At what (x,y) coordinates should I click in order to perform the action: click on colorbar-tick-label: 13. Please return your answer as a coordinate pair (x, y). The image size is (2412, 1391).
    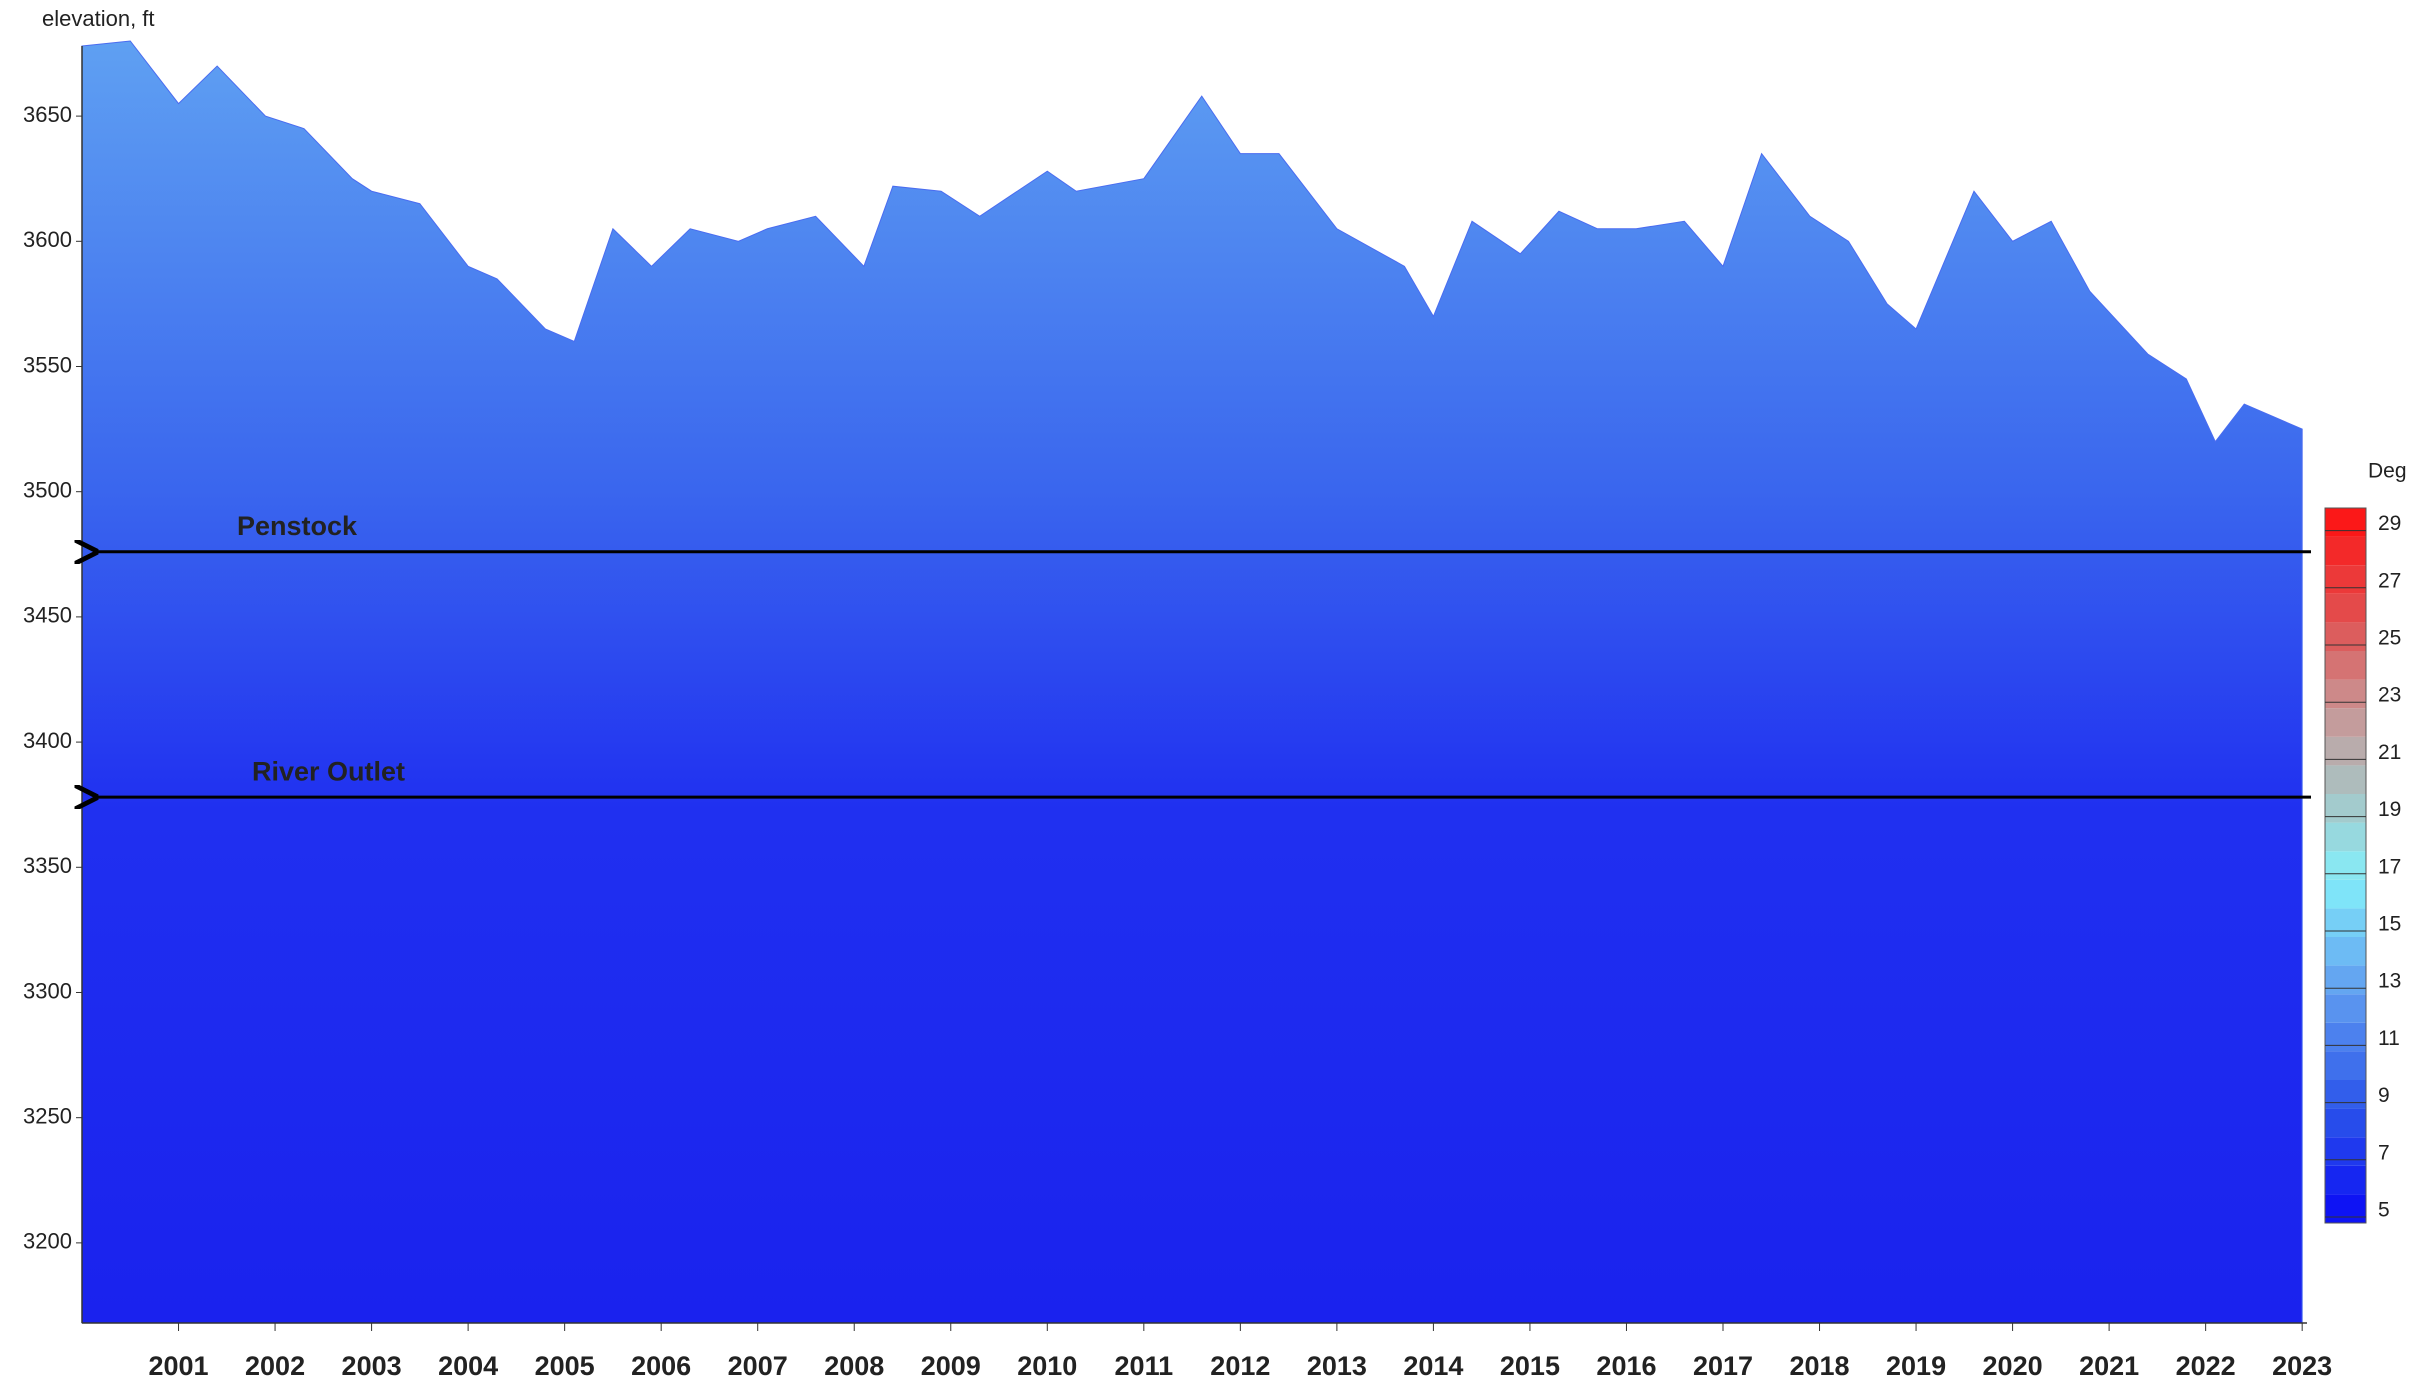
    Looking at the image, I should click on (2389, 981).